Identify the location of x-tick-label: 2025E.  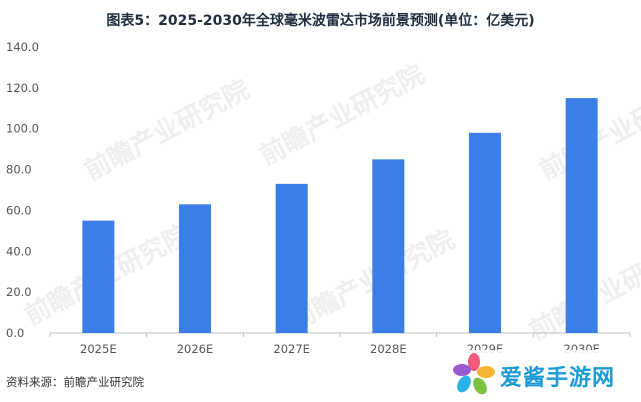
(98, 349).